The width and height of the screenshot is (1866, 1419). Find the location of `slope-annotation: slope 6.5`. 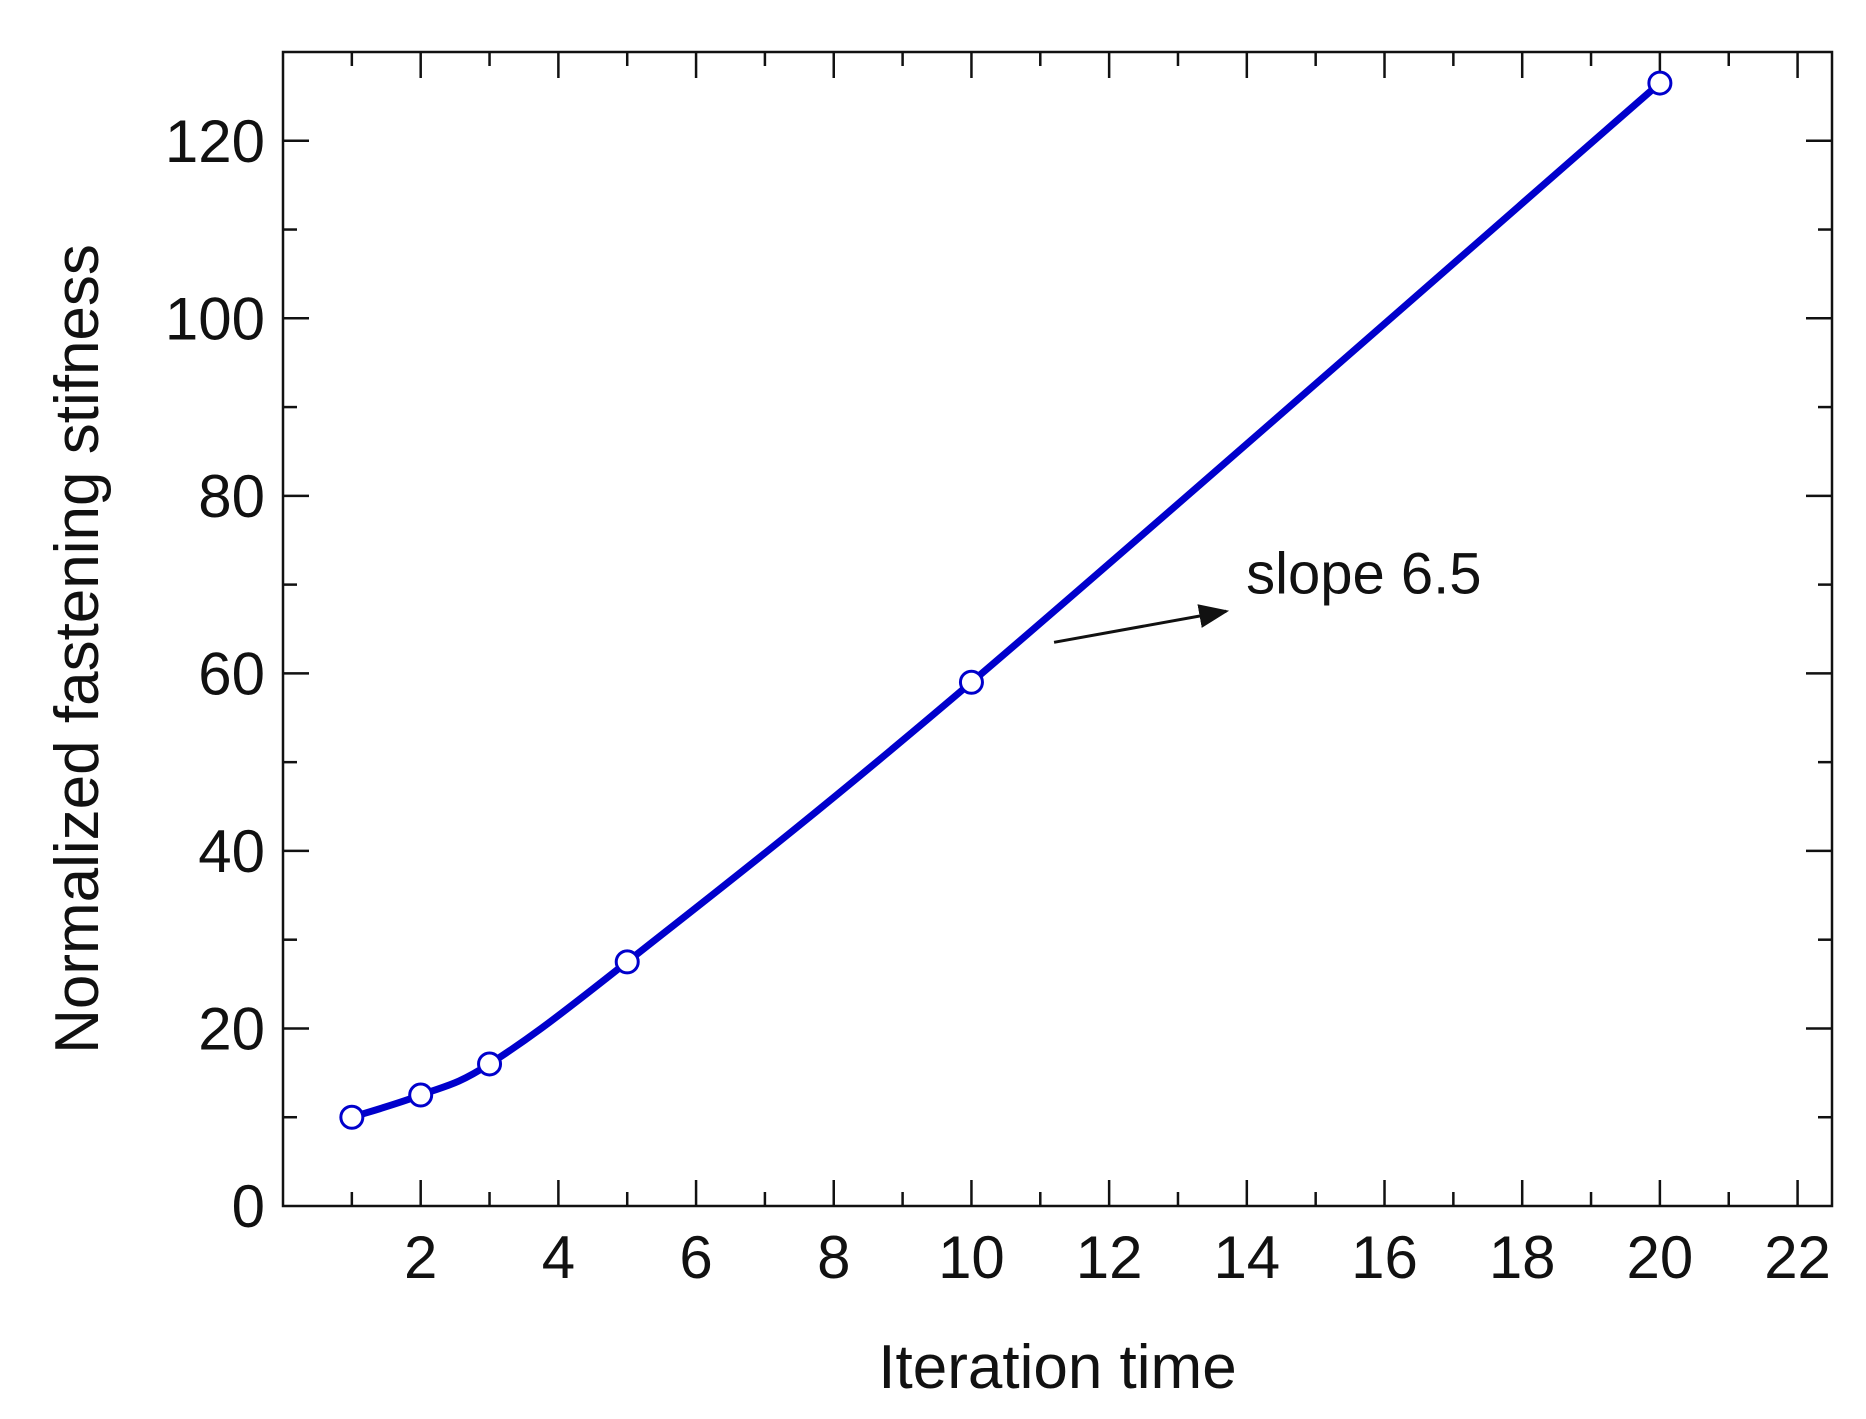

slope-annotation: slope 6.5 is located at coordinates (1363, 573).